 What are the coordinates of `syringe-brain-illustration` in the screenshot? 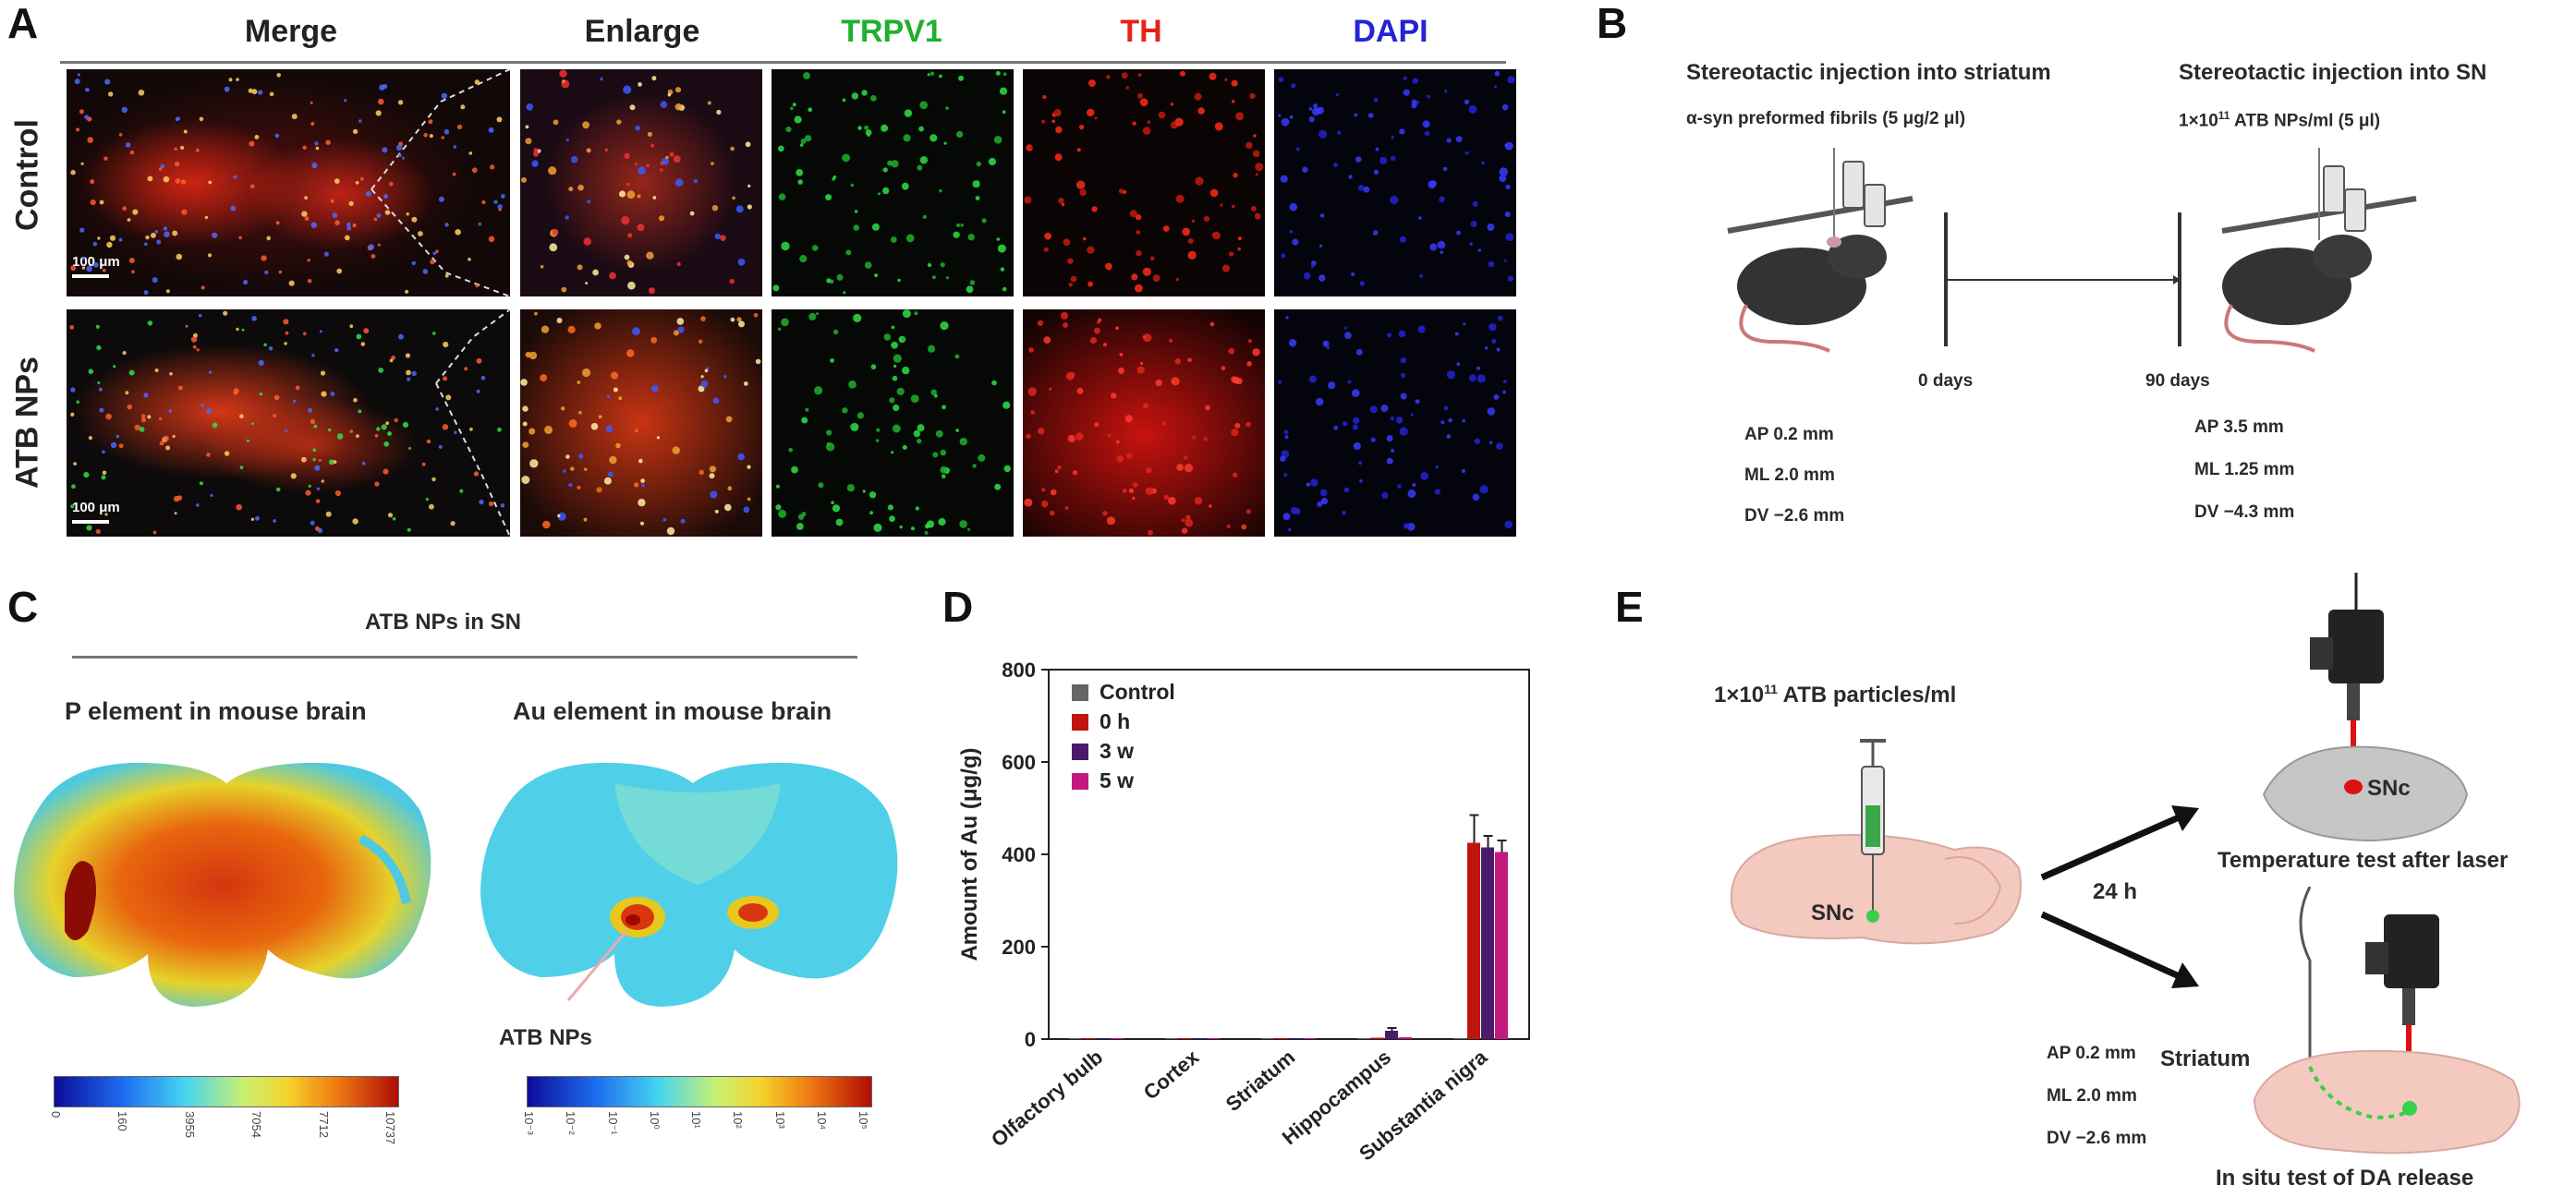 It's located at (1876, 842).